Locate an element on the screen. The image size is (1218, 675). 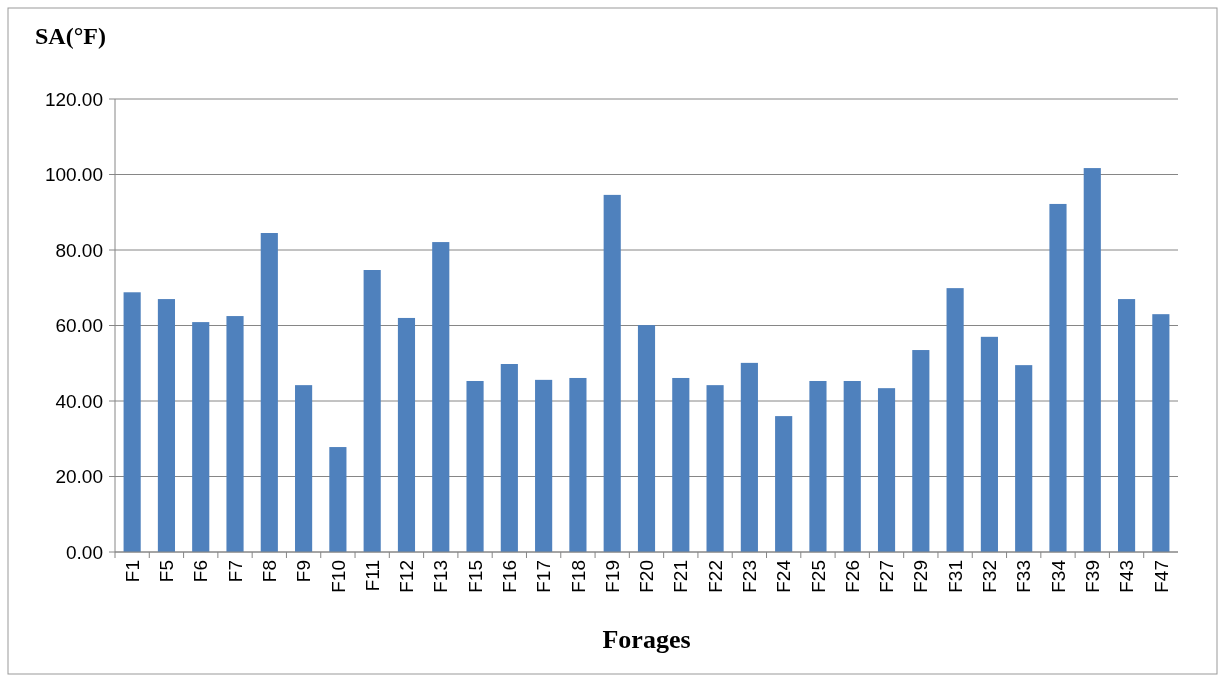
x-tick-label: F8 is located at coordinates (269, 571).